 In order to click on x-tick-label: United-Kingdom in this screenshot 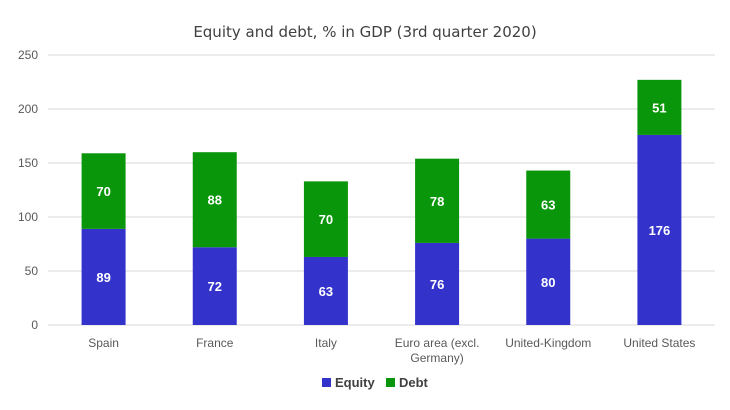, I will do `click(548, 343)`.